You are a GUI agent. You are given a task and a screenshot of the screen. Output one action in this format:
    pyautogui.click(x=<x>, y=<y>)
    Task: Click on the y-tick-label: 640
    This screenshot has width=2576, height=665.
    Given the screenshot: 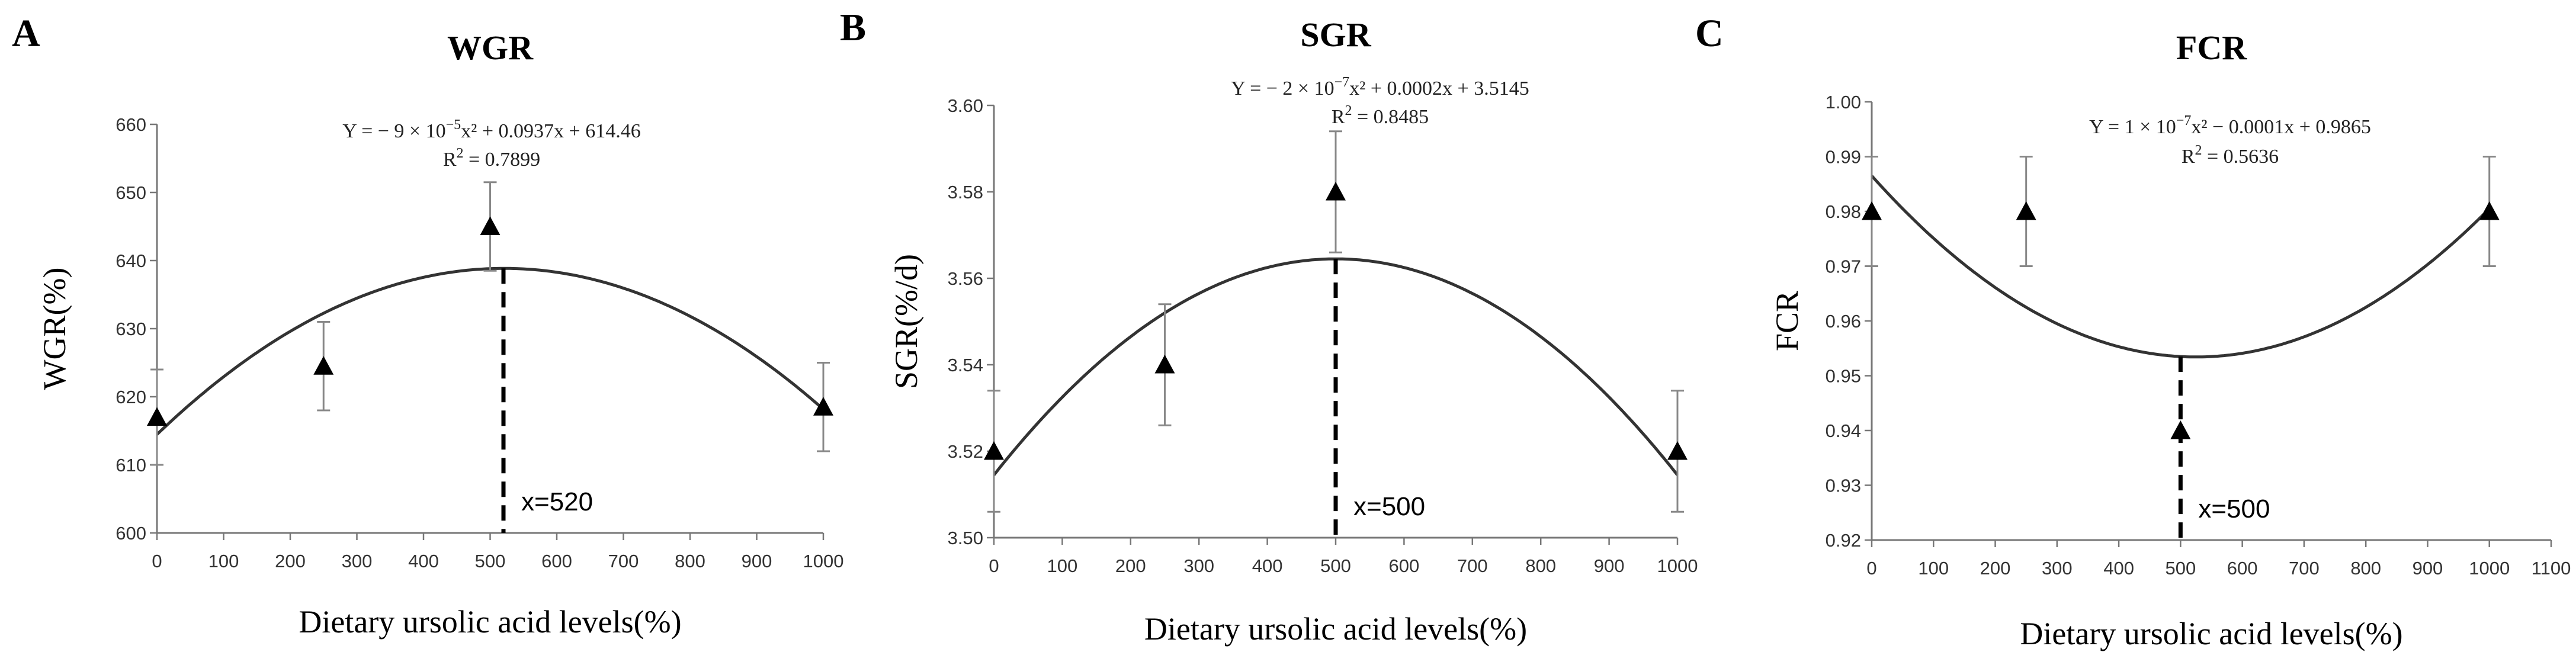 What is the action you would take?
    pyautogui.click(x=131, y=260)
    